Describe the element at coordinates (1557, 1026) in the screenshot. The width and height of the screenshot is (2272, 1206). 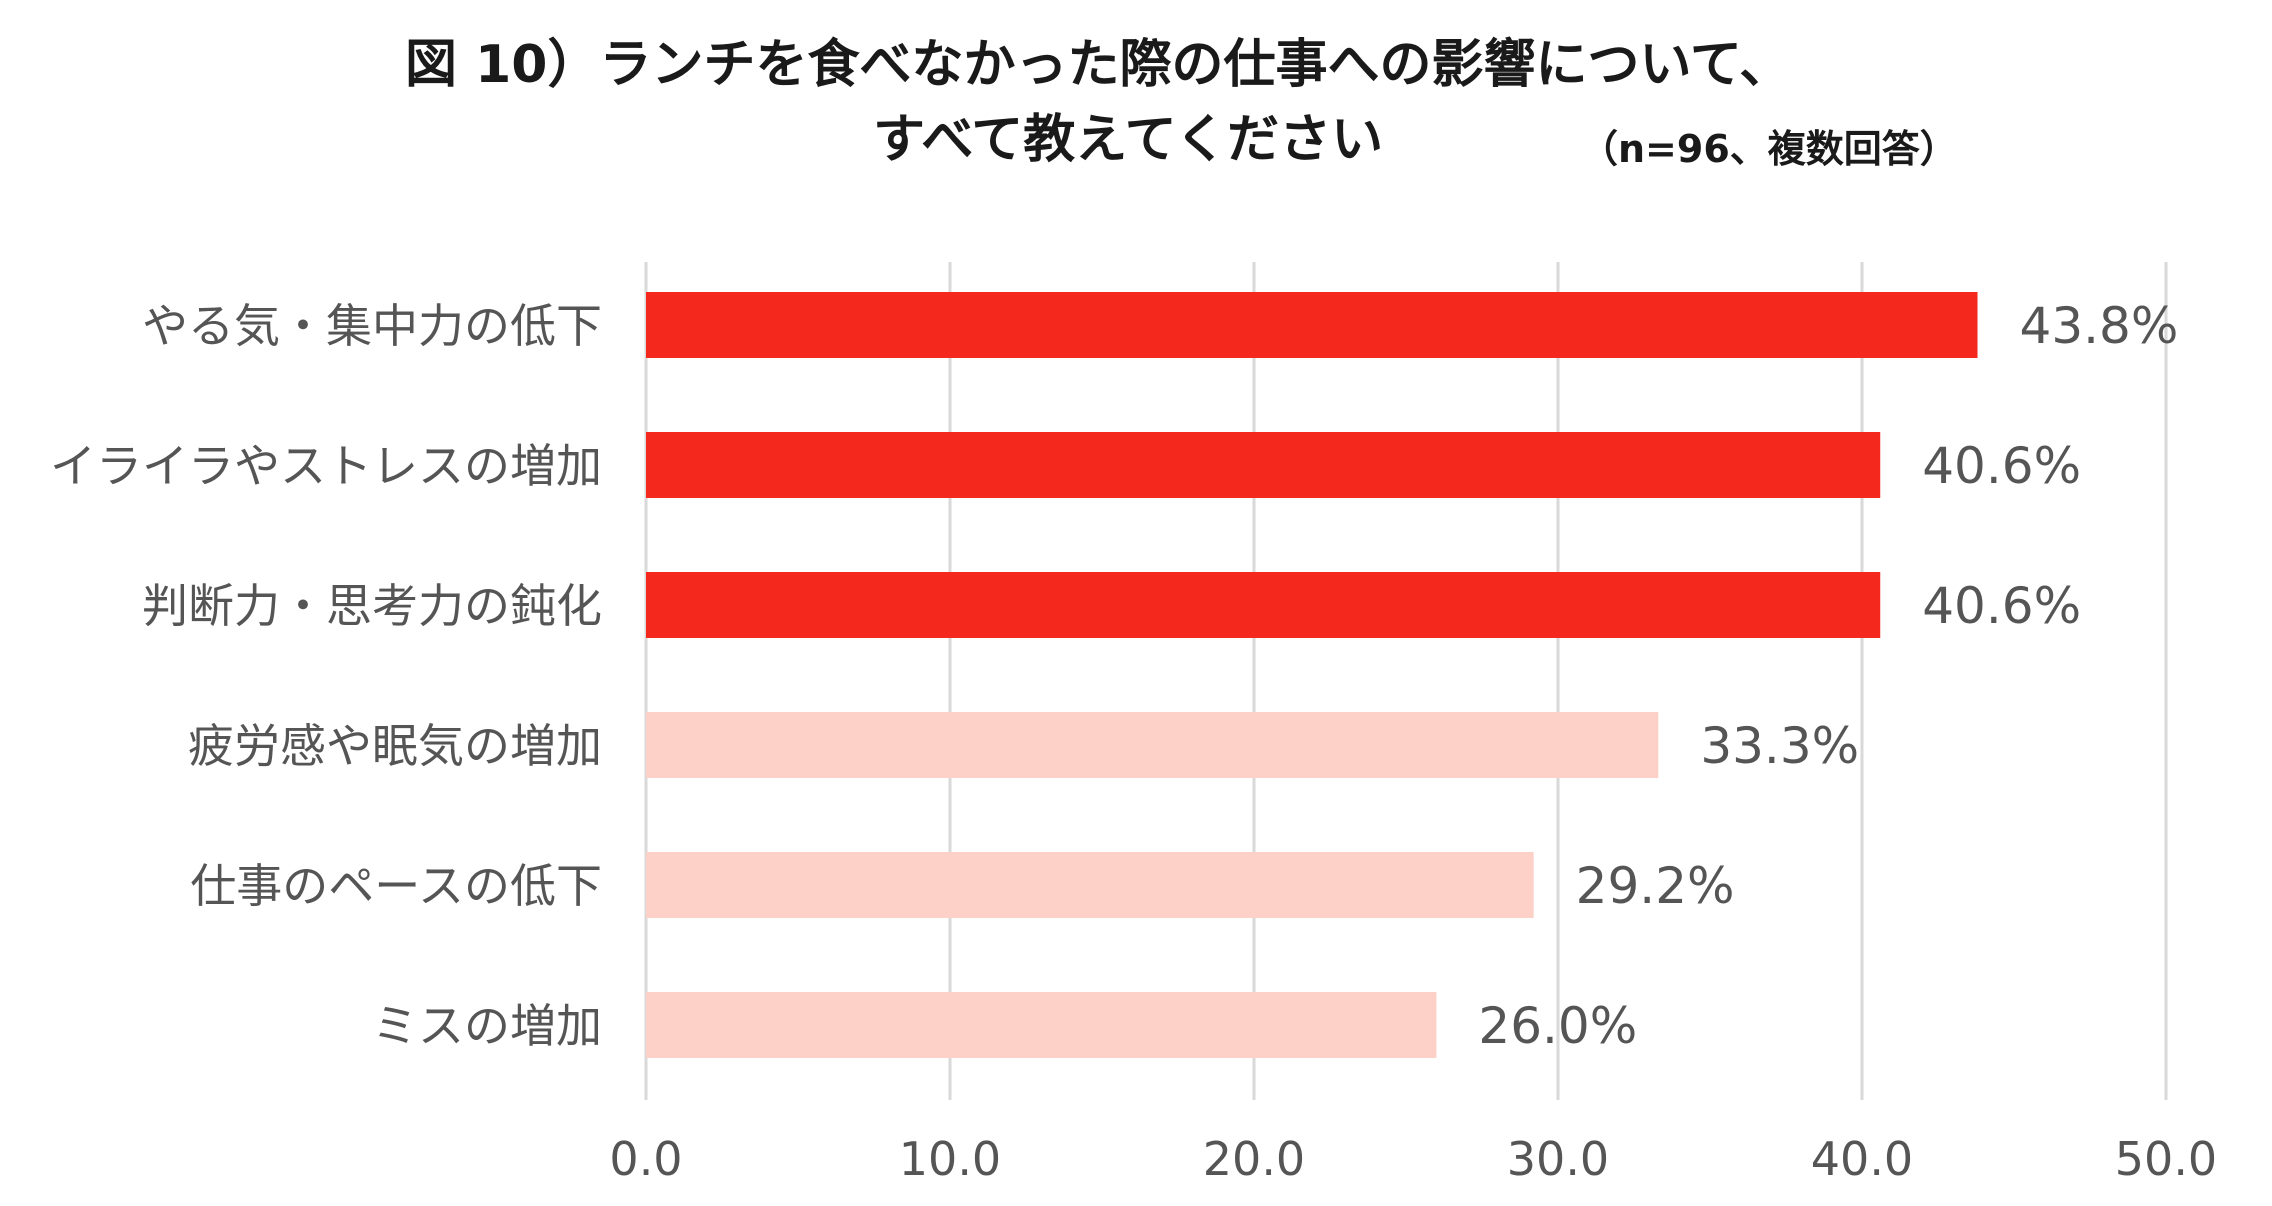
I see `value-label: 26.0%` at that location.